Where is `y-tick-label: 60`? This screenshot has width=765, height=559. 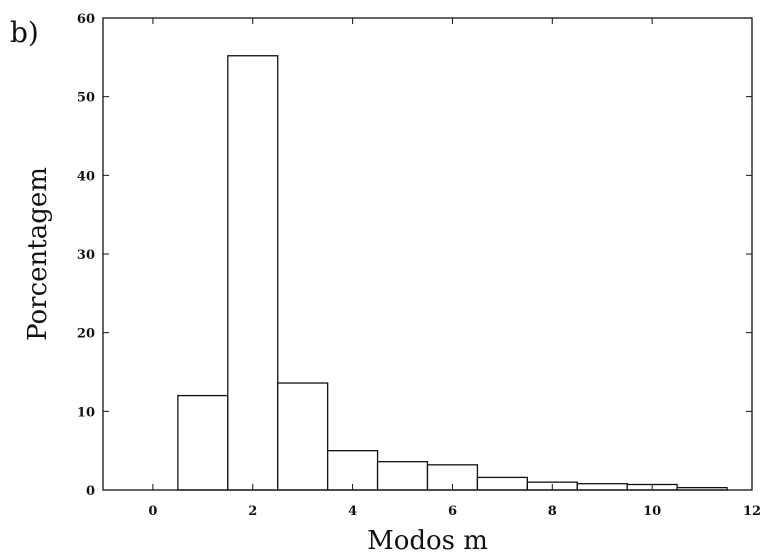
y-tick-label: 60 is located at coordinates (86, 19).